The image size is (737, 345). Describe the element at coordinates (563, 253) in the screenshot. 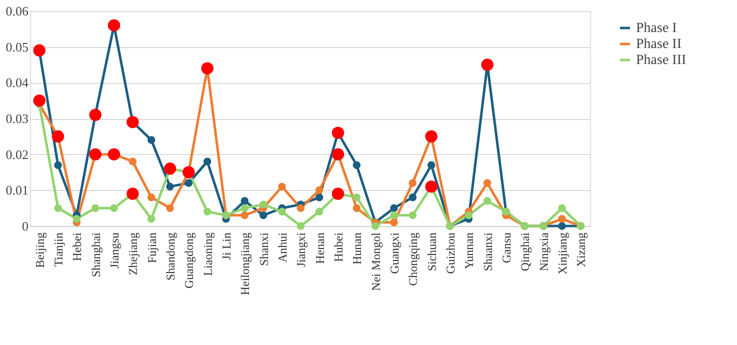

I see `x-tick-label: Xinjiang` at that location.